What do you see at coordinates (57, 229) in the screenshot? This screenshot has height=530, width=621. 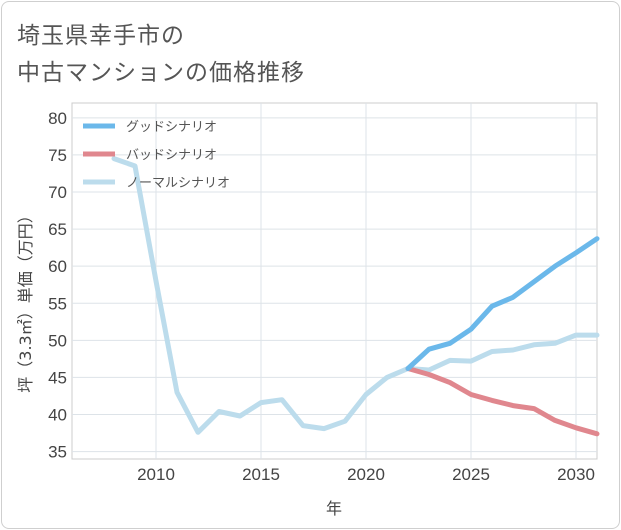 I see `y-tick-label: 65` at bounding box center [57, 229].